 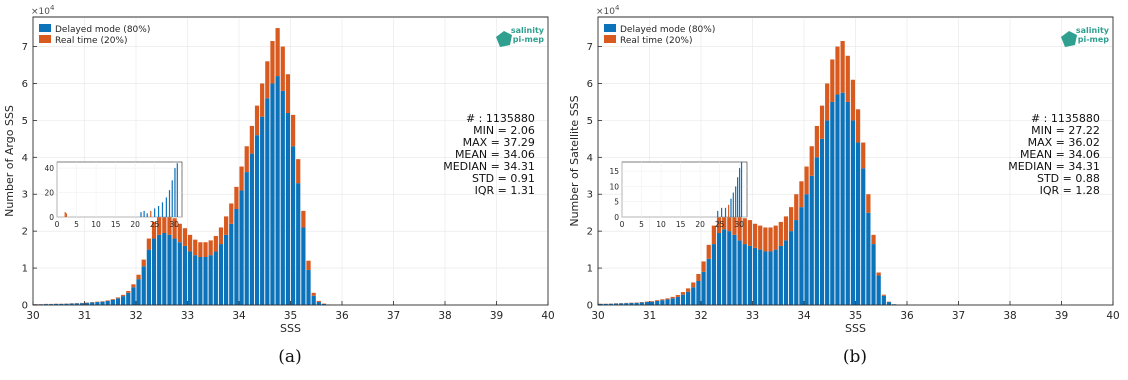 What do you see at coordinates (855, 357) in the screenshot?
I see `panel-caption: (b)` at bounding box center [855, 357].